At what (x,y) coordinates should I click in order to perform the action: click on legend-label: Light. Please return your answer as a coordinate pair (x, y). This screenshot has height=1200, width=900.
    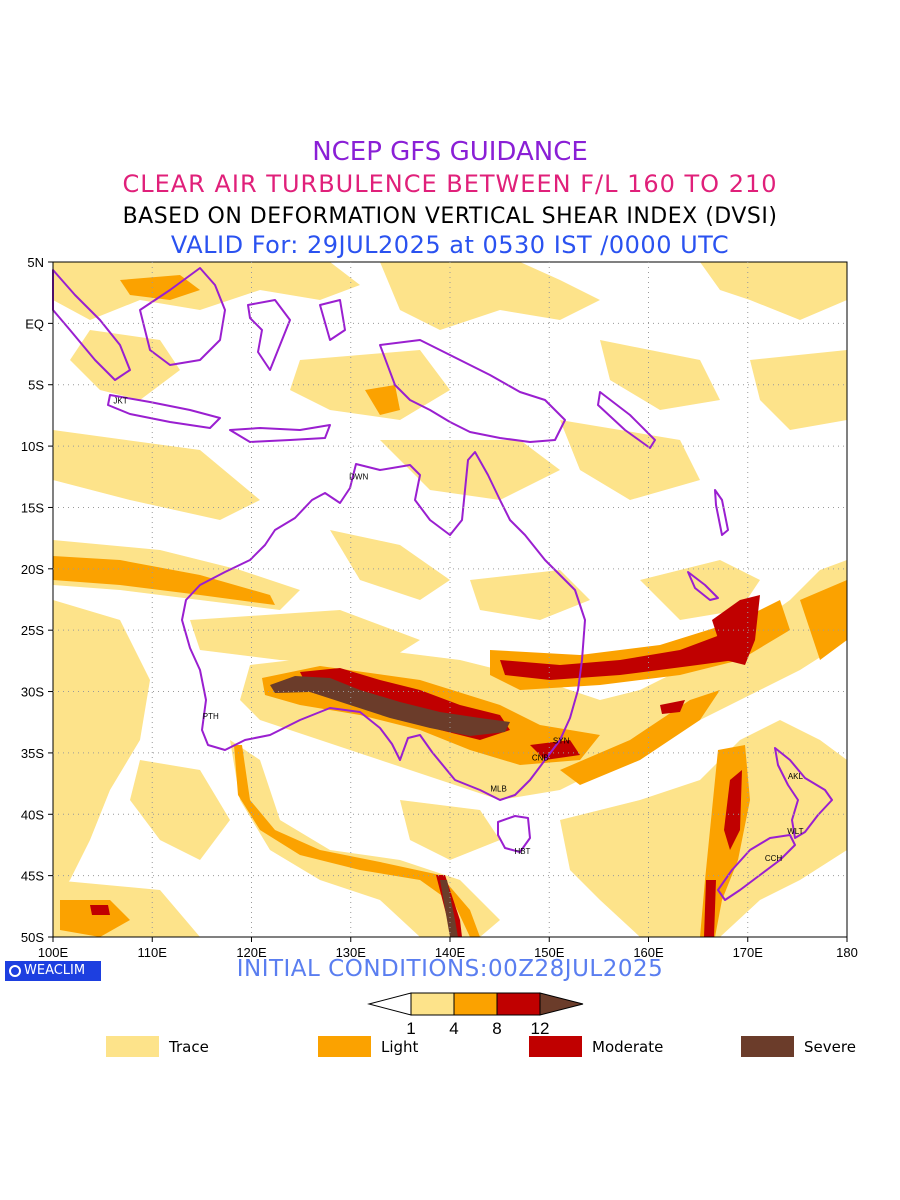
    Looking at the image, I should click on (400, 1047).